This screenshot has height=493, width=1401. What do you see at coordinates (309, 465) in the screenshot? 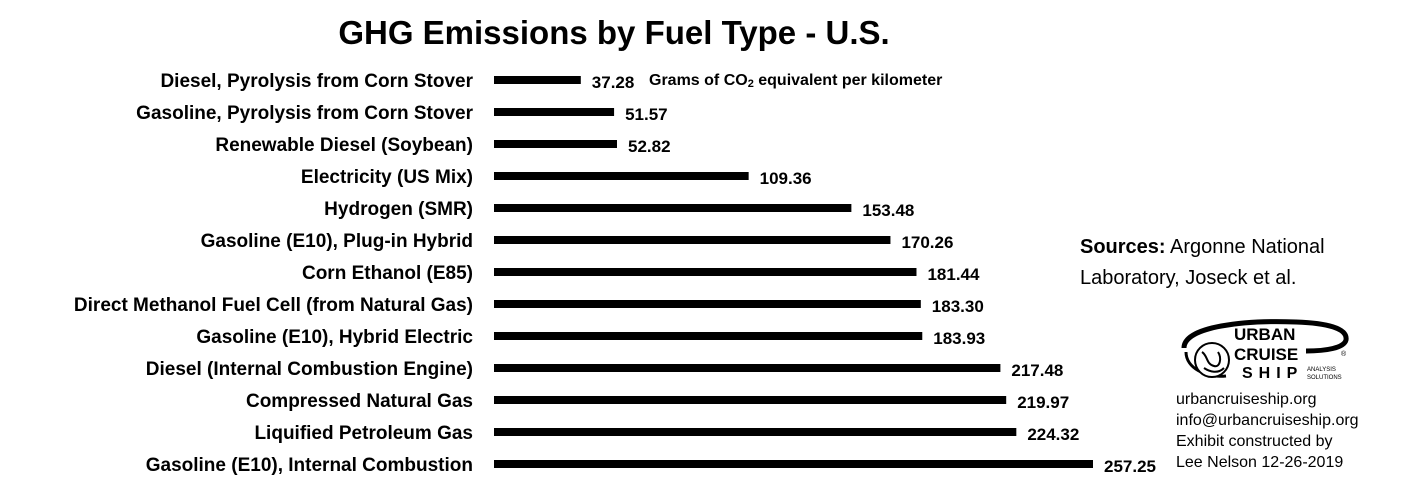
I see `category-label: Gasoline (E10), Internal Combustion` at bounding box center [309, 465].